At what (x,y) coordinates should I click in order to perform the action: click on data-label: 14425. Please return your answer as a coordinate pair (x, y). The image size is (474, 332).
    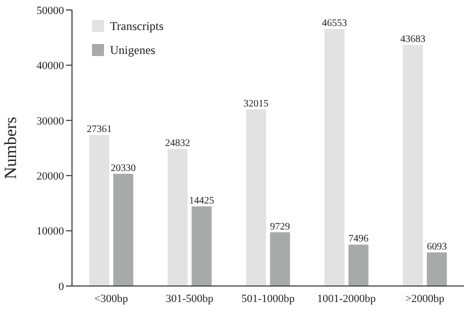
    Looking at the image, I should click on (201, 200).